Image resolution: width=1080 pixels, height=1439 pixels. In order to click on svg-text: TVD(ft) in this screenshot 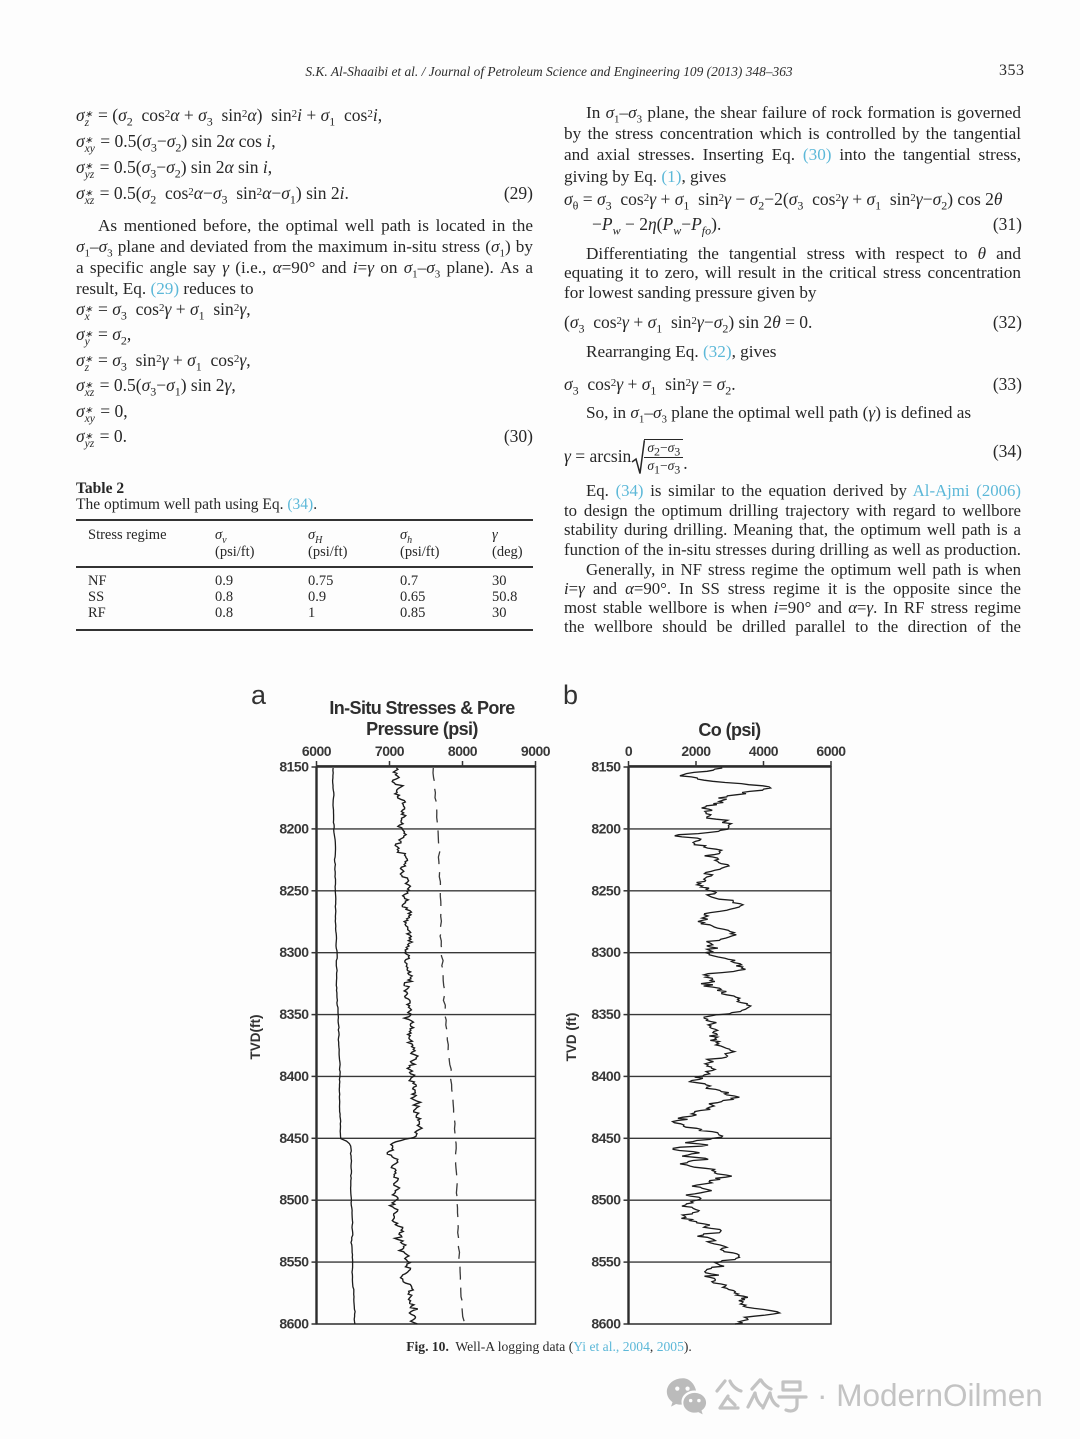, I will do `click(255, 1037)`.